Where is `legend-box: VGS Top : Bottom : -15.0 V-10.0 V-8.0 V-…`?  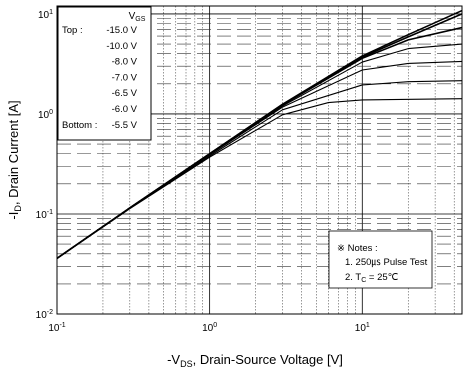 legend-box: VGS Top : Bottom : -15.0 V-10.0 V-8.0 V-… is located at coordinates (104, 73).